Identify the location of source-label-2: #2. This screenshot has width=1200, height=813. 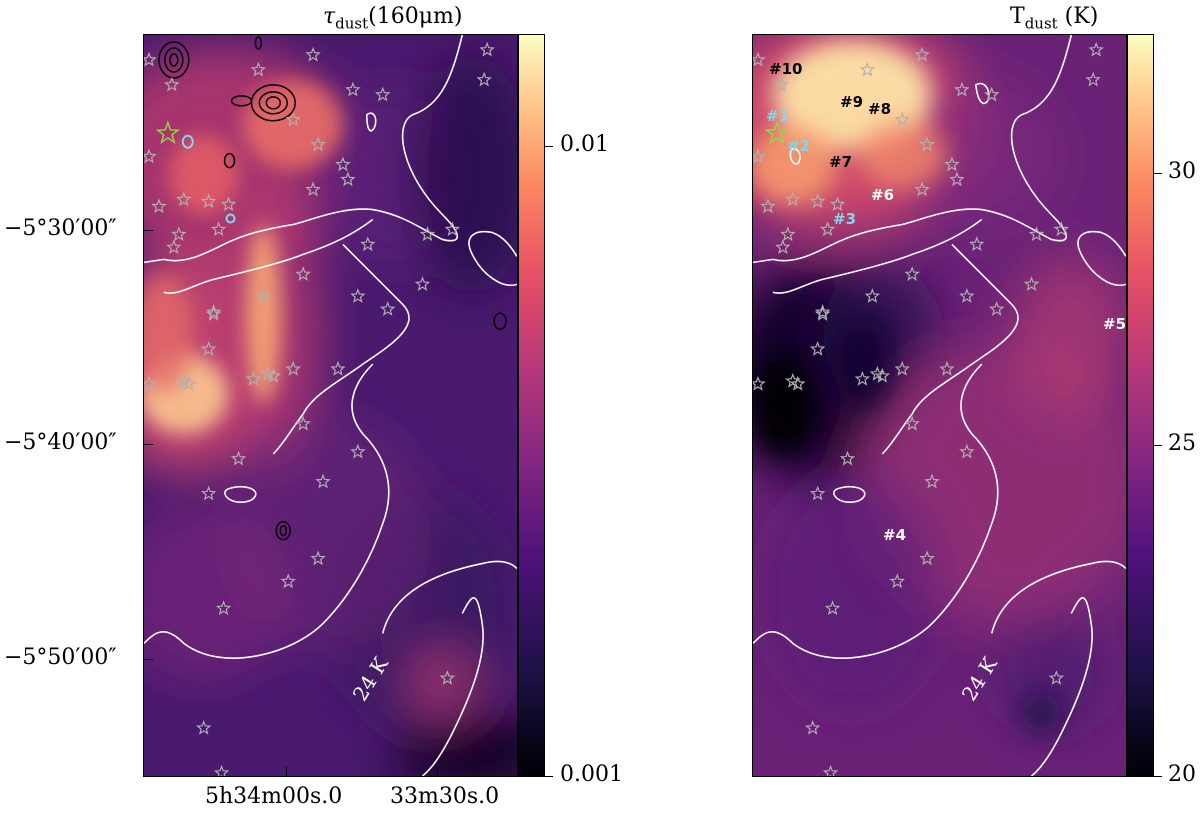
(799, 146).